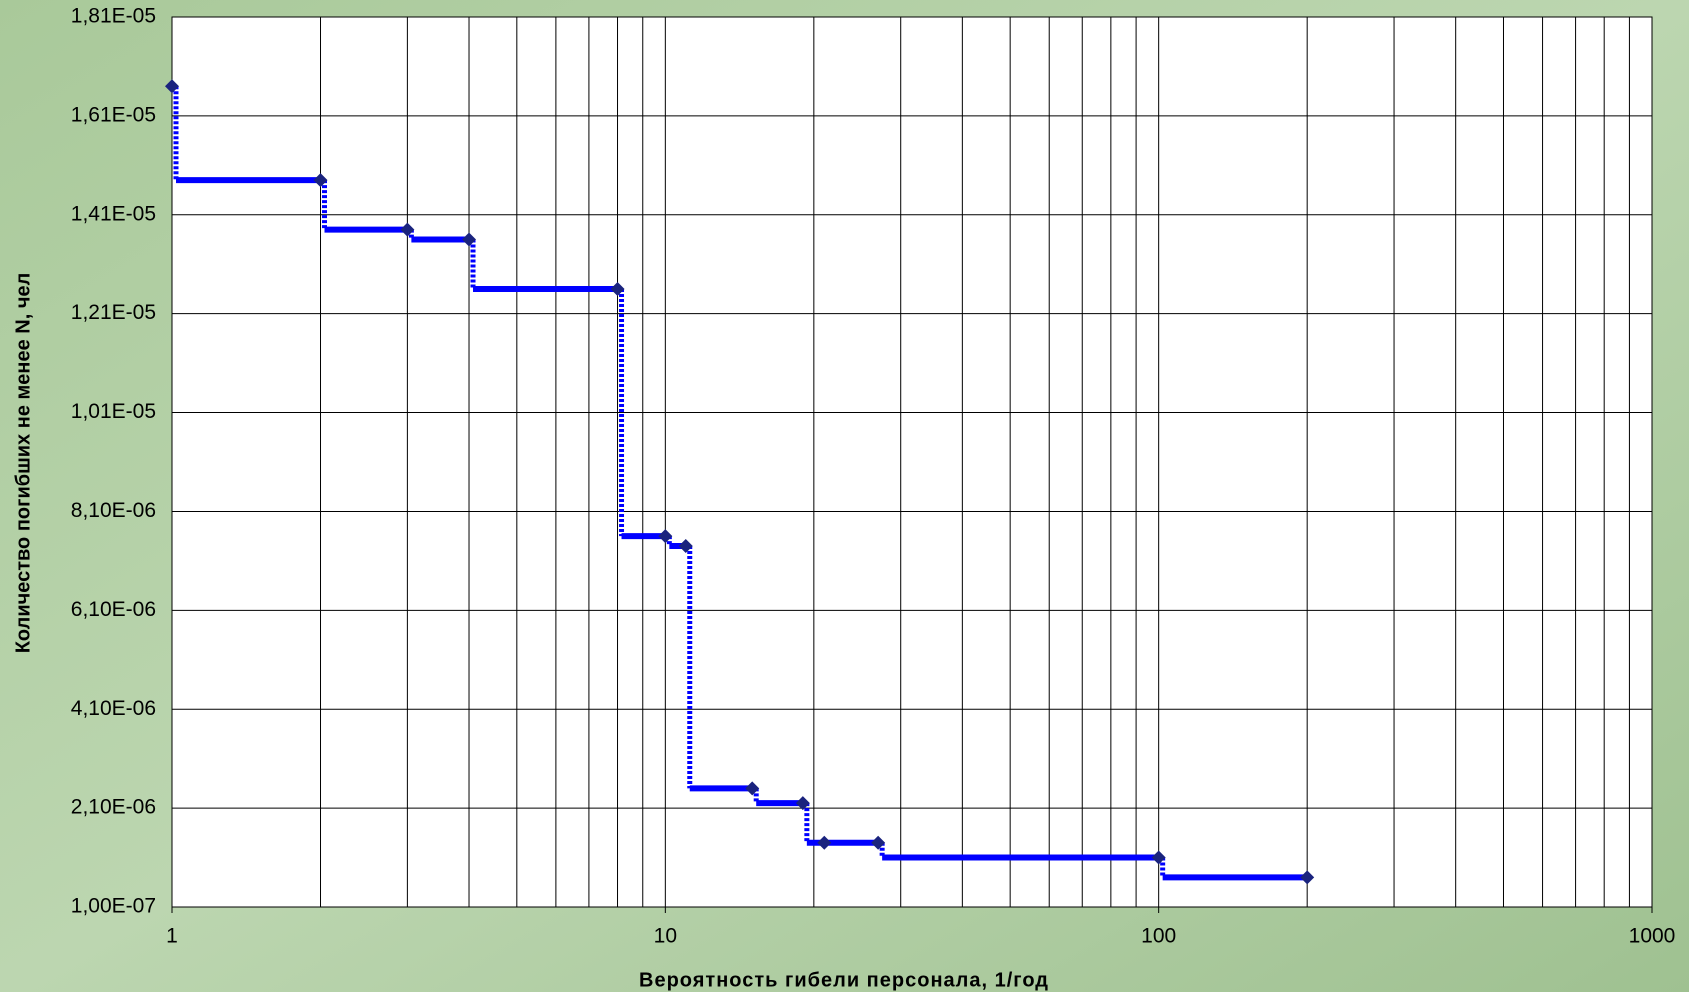  I want to click on y-tick-label: 8,10E-06, so click(113, 510).